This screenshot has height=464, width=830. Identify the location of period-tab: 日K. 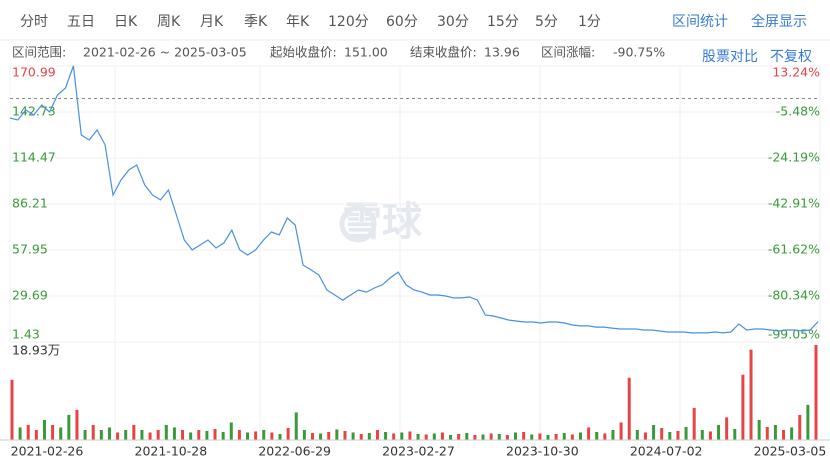
(126, 22).